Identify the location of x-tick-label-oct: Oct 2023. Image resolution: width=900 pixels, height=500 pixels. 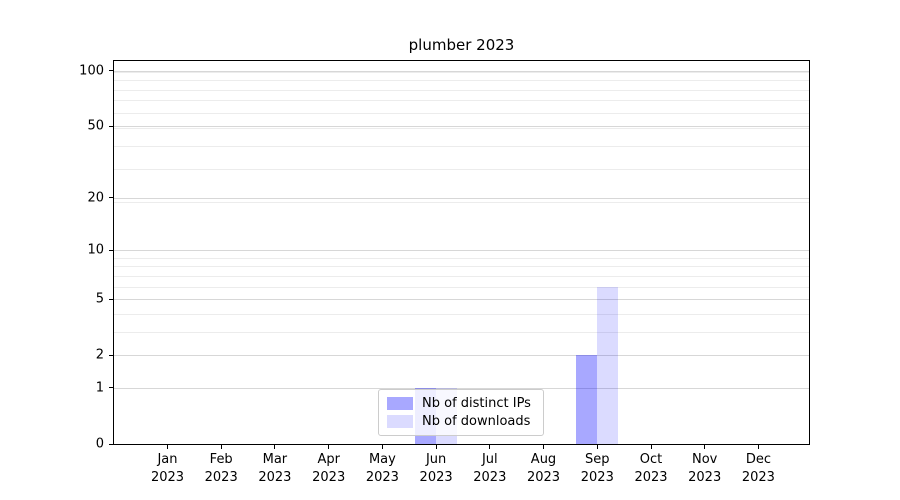
(651, 469).